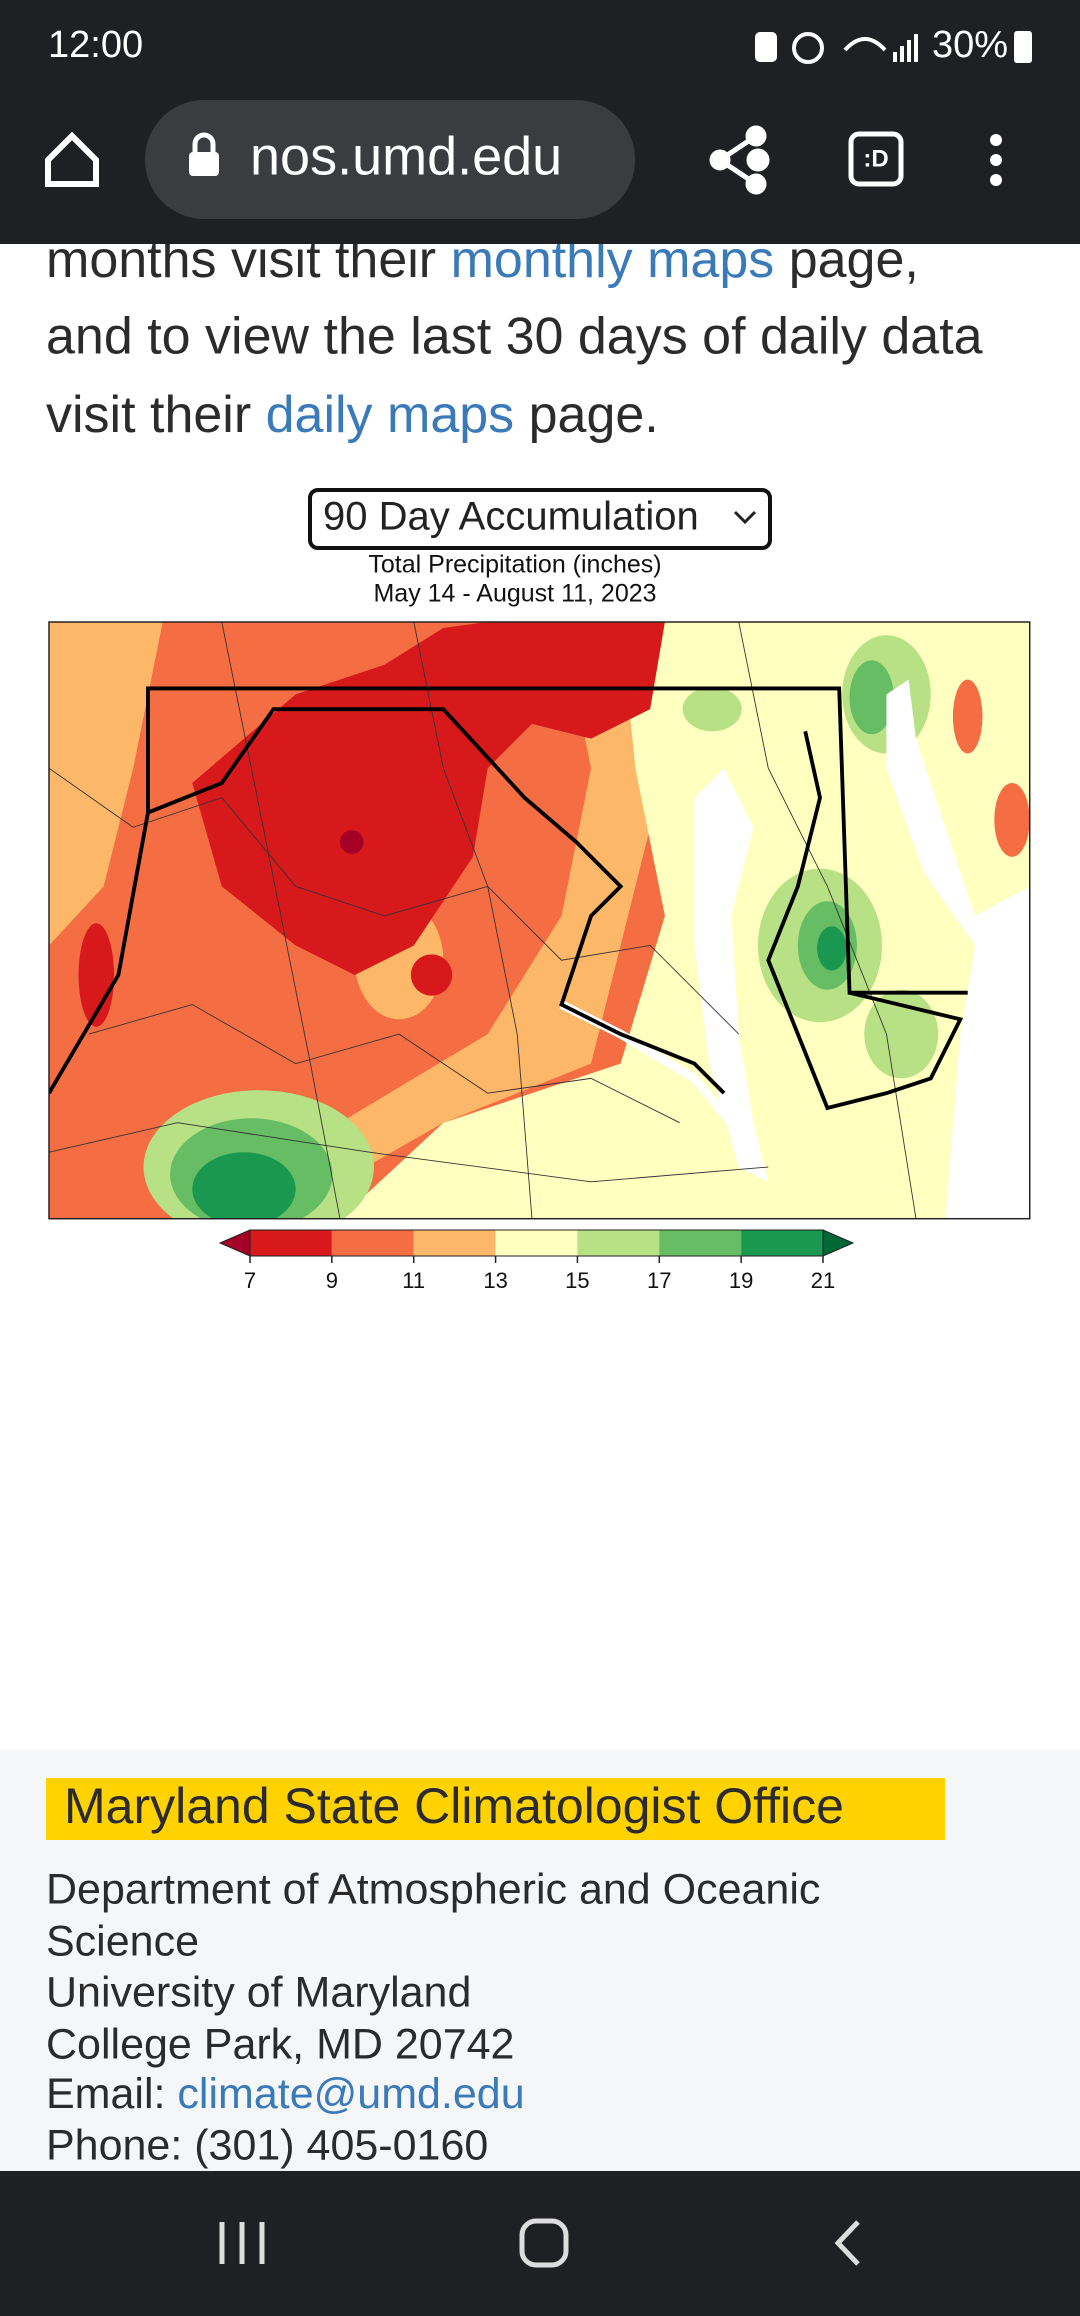  I want to click on footer-title: Maryland State Climatologist Office, so click(454, 1806).